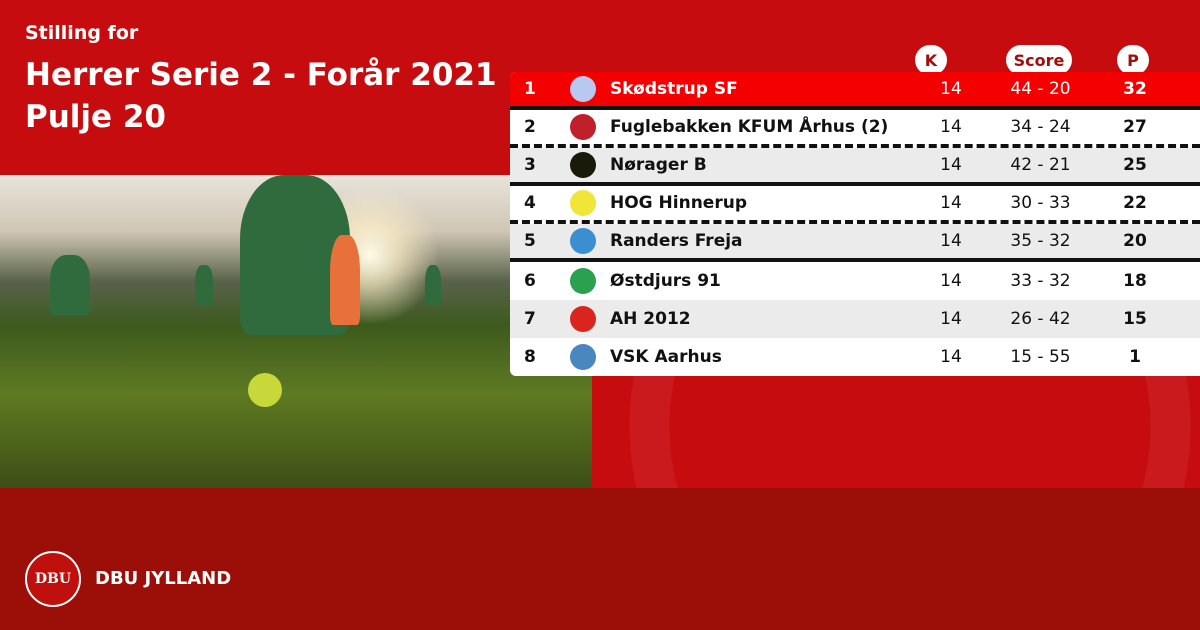 Image resolution: width=1200 pixels, height=630 pixels. I want to click on points: 22, so click(1135, 203).